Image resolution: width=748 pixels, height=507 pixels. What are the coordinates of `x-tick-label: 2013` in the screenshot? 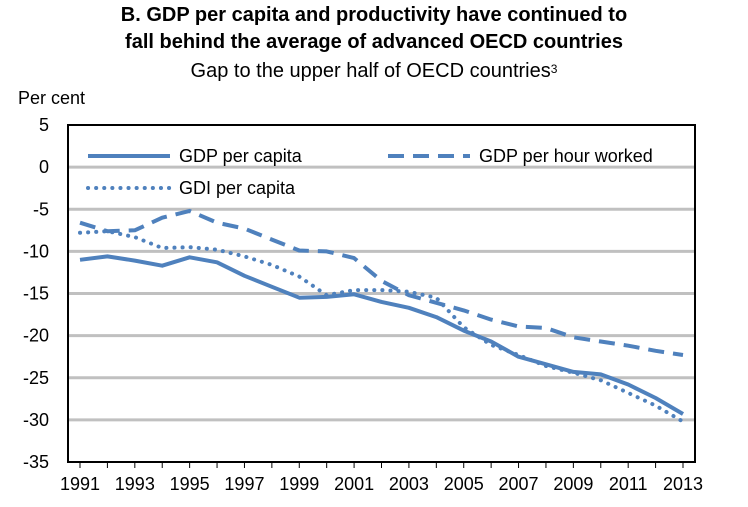 It's located at (683, 484).